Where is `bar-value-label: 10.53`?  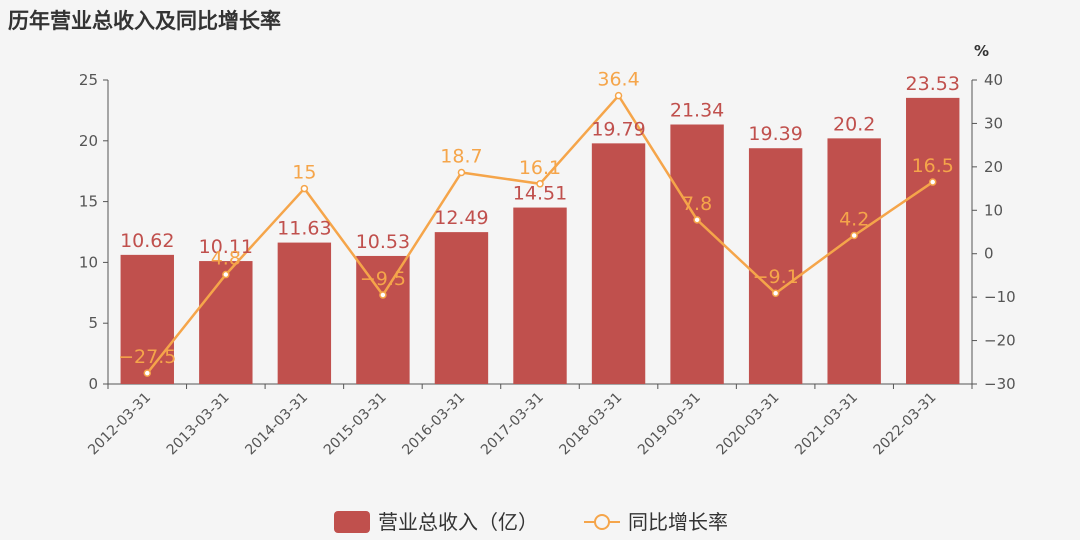 bar-value-label: 10.53 is located at coordinates (383, 242).